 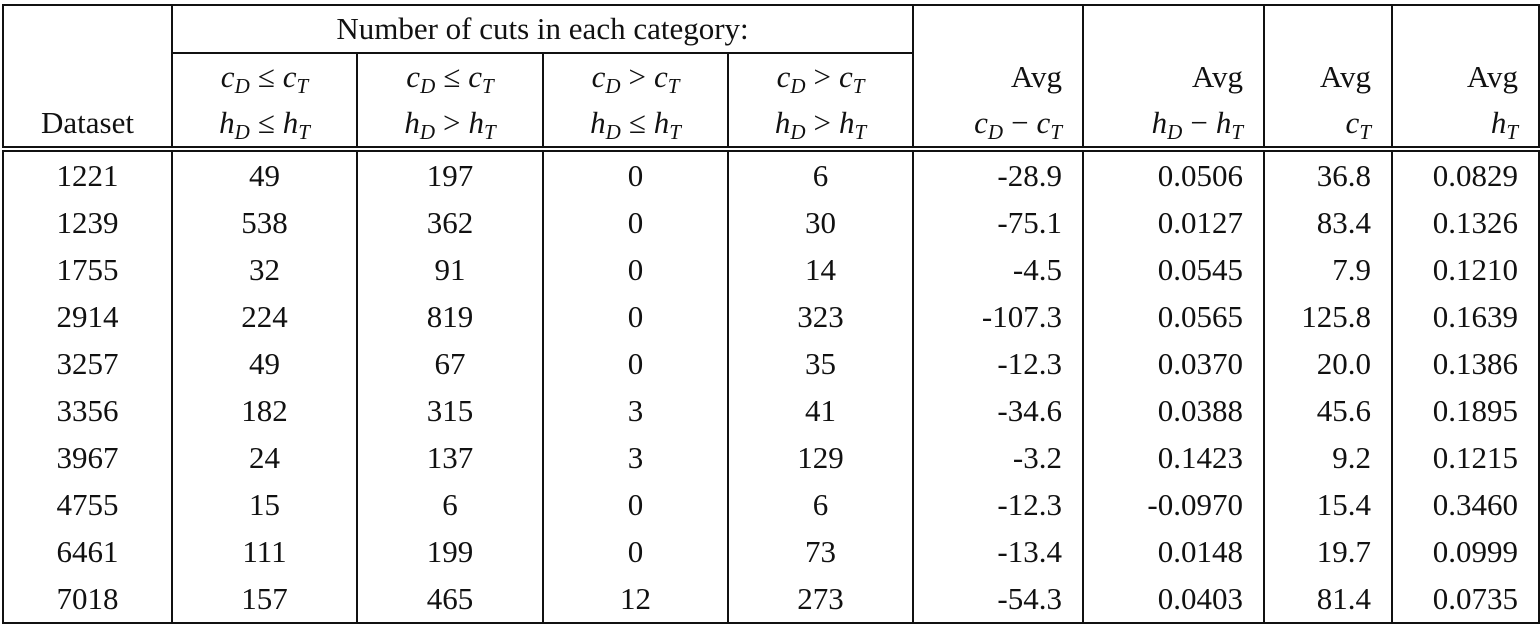 What do you see at coordinates (542, 29) in the screenshot?
I see `group-header: Number of cuts in each category:` at bounding box center [542, 29].